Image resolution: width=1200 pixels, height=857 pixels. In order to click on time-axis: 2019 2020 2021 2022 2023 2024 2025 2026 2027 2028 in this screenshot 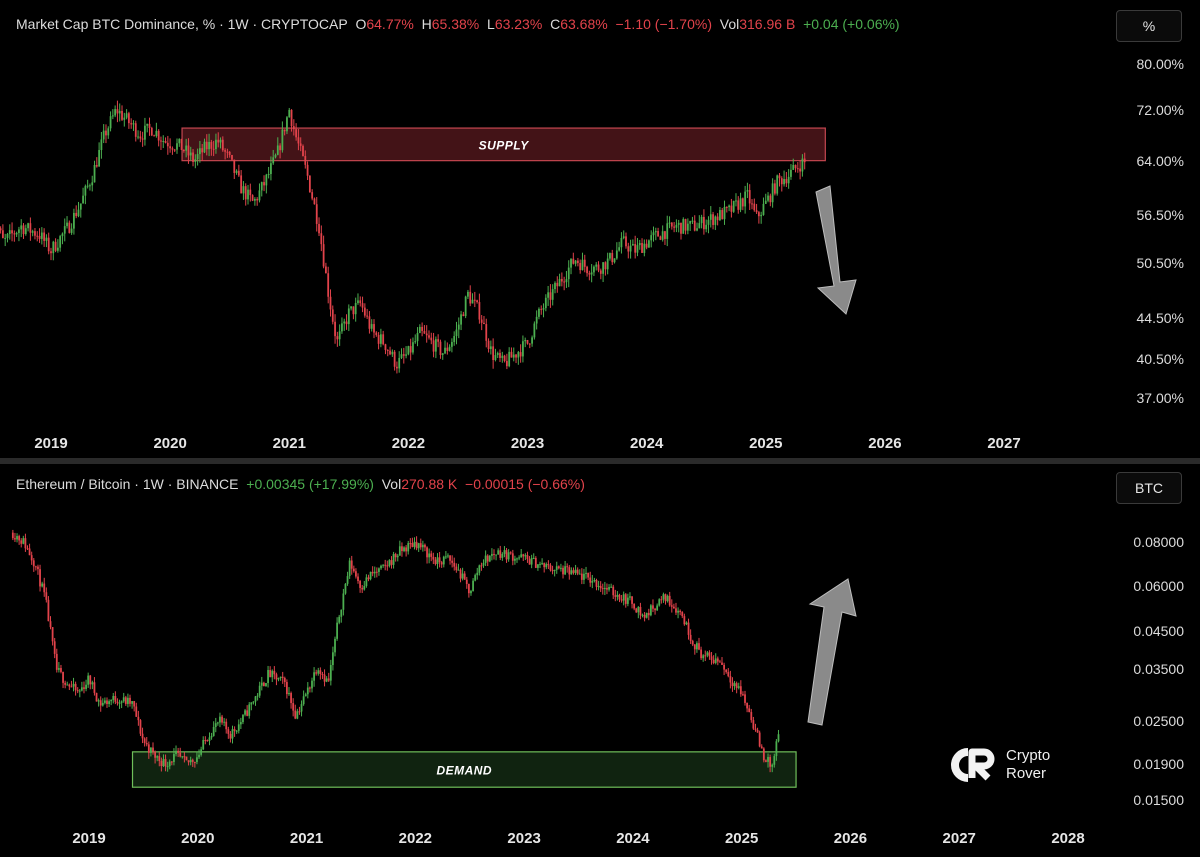, I will do `click(600, 840)`.